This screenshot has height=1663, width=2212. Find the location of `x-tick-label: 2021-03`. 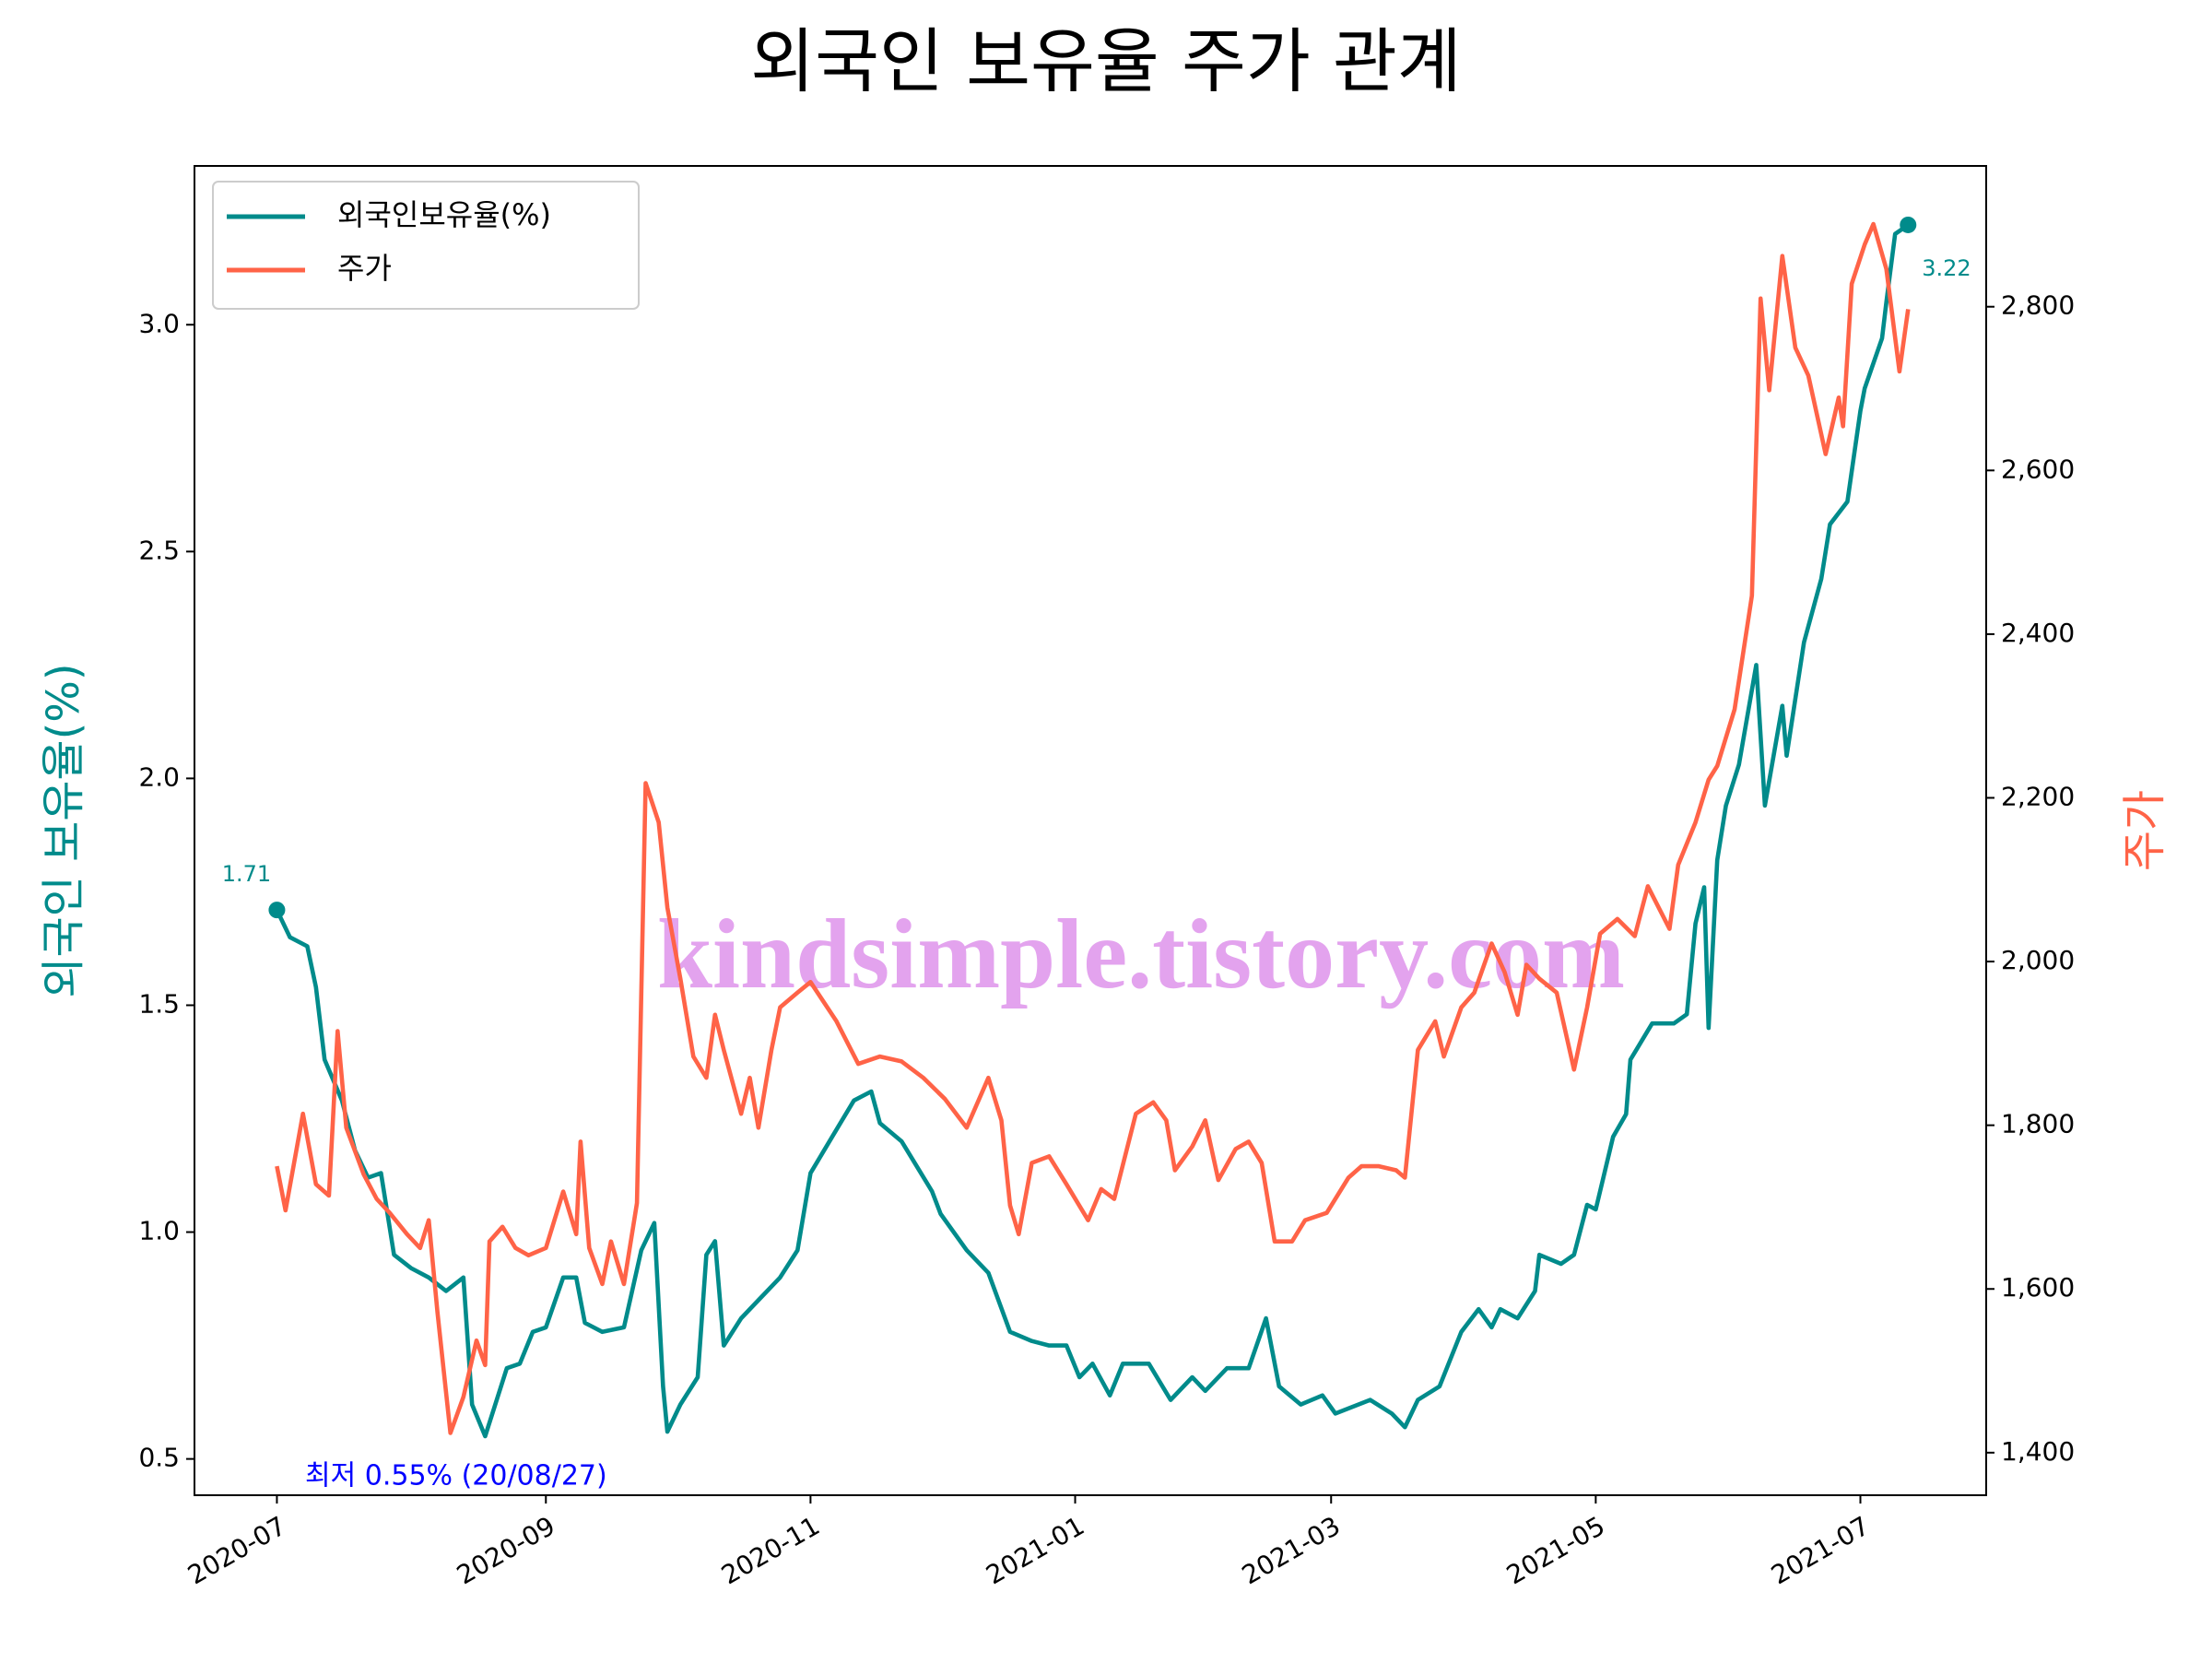

x-tick-label: 2021-03 is located at coordinates (1291, 1550).